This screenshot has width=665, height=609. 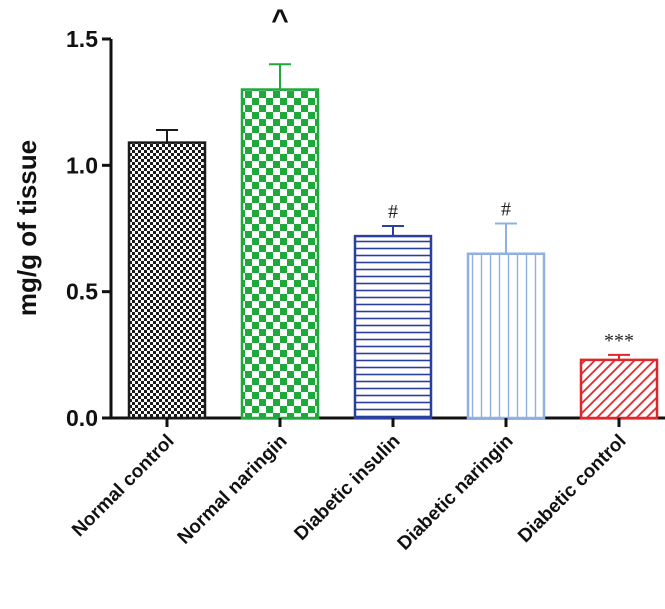 What do you see at coordinates (233, 490) in the screenshot?
I see `x-tick-label: Normal naringin` at bounding box center [233, 490].